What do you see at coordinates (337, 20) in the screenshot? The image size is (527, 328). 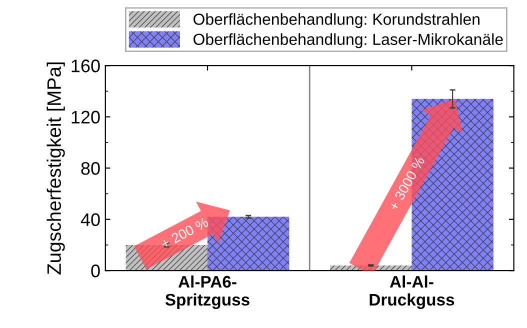 I see `legend-label: Oberflächenbehandlung: Korundstrahlen` at bounding box center [337, 20].